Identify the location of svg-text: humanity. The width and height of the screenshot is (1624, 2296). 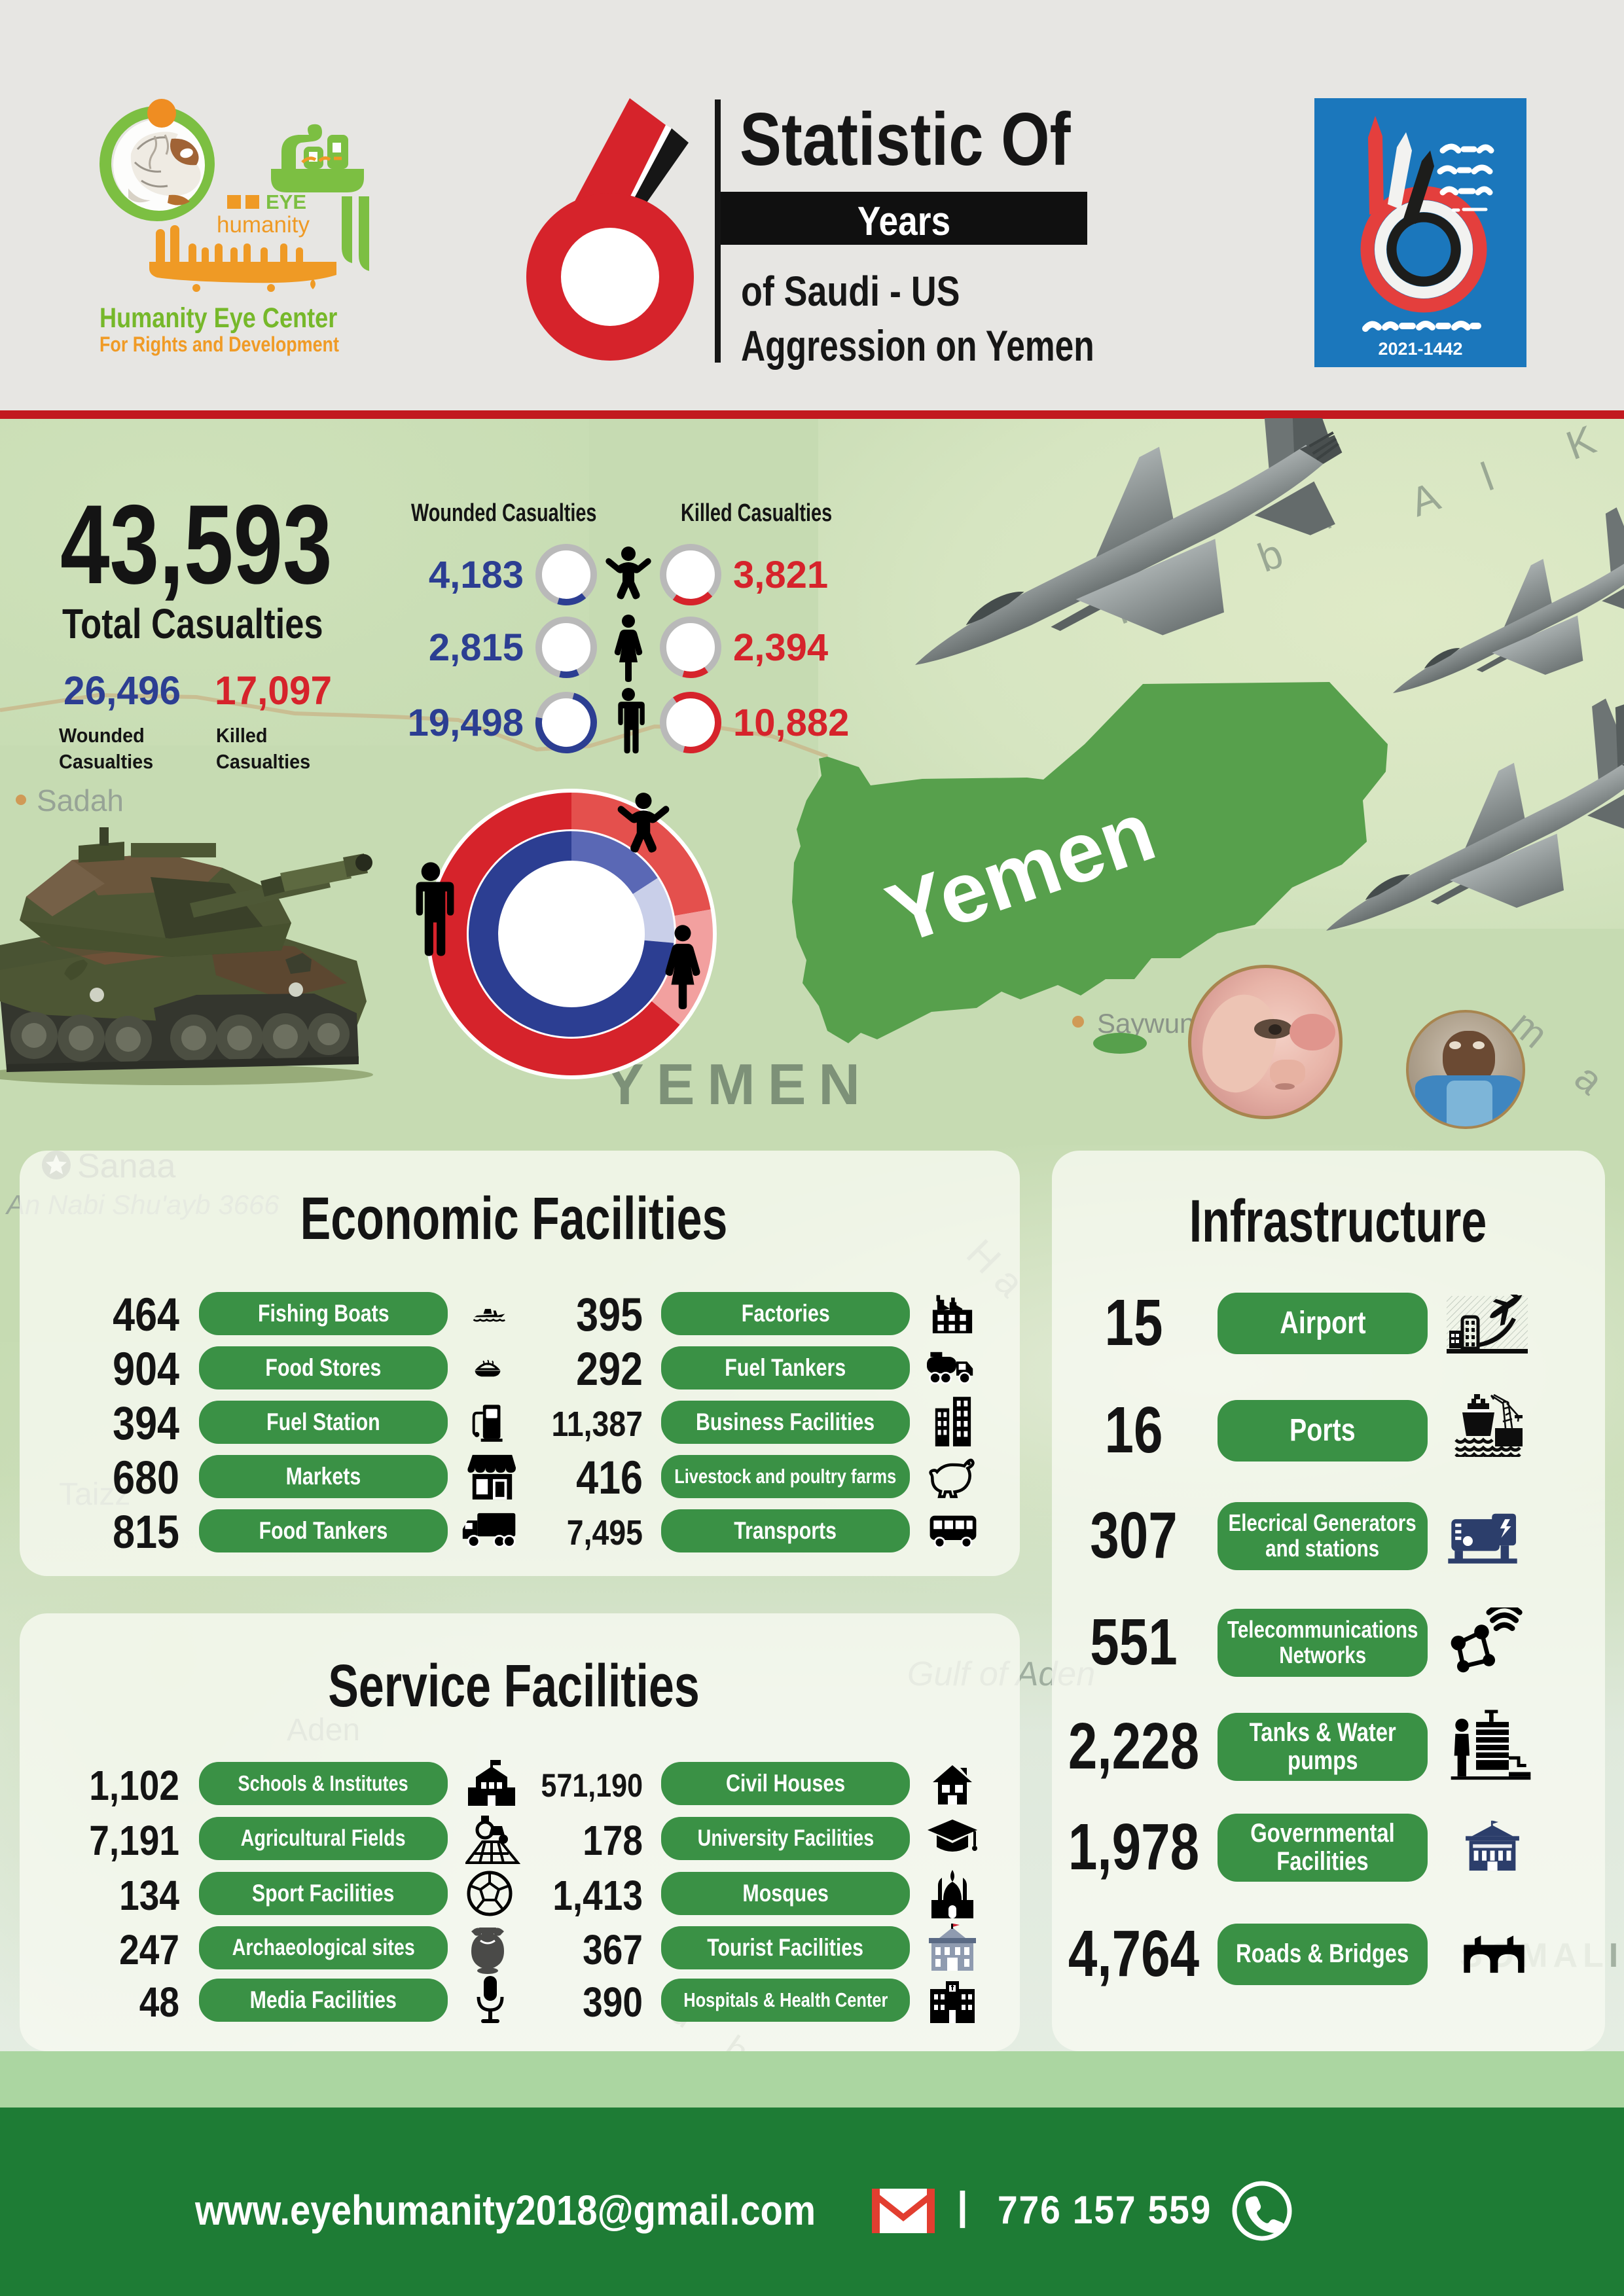
(263, 225).